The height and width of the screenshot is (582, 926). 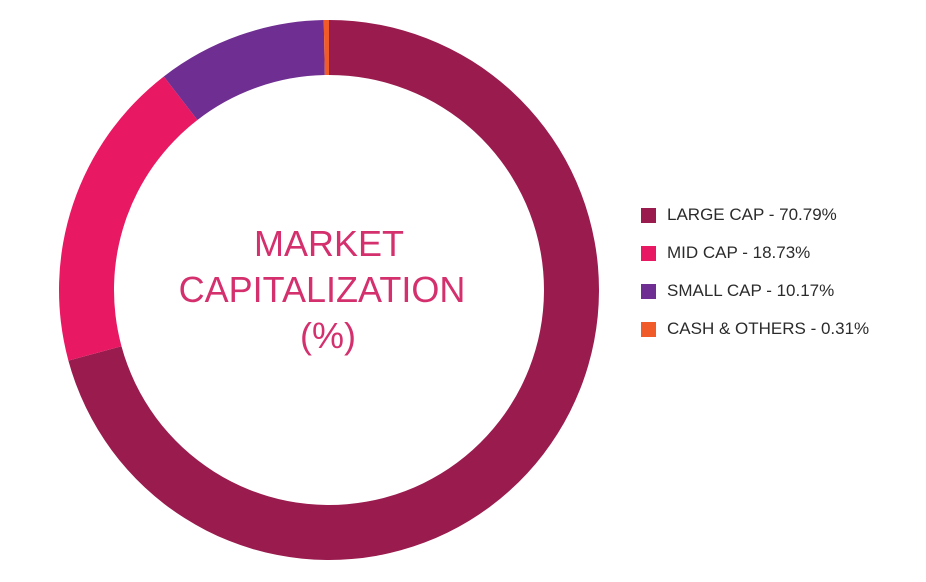 What do you see at coordinates (752, 214) in the screenshot?
I see `legend-label: LARGE CAP - 70.79%` at bounding box center [752, 214].